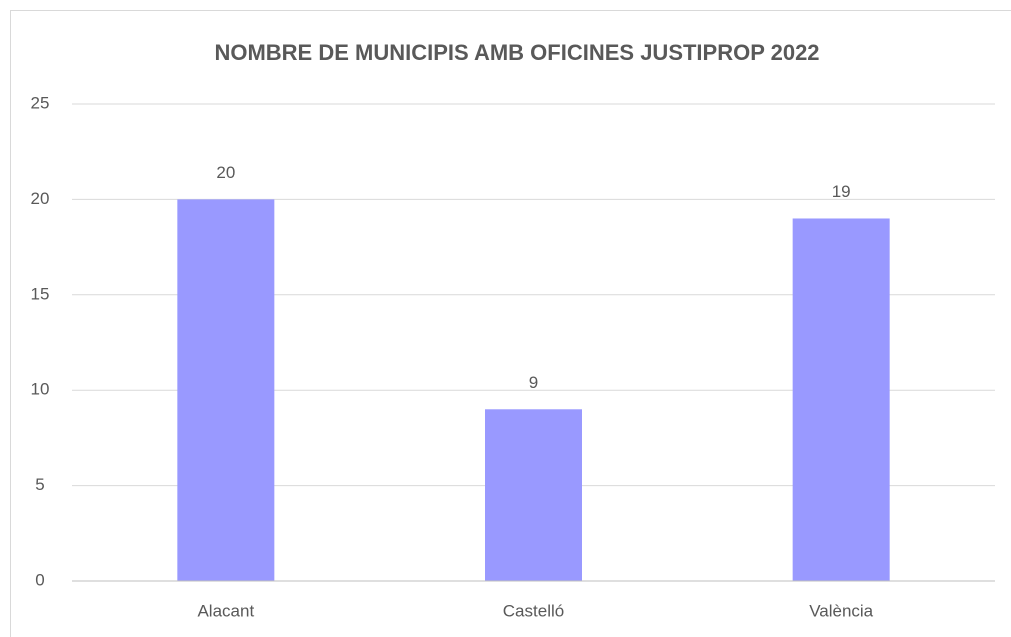 This screenshot has height=637, width=1011. Describe the element at coordinates (533, 382) in the screenshot. I see `data-label: 9` at that location.